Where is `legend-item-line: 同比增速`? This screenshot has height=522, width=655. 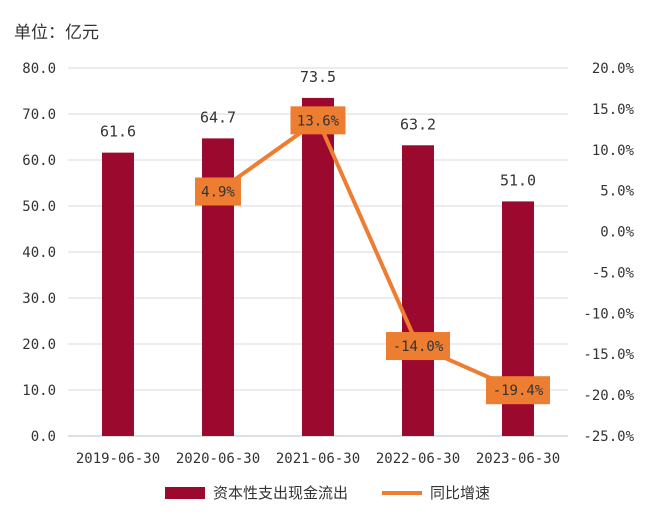
legend-item-line: 同比增速 is located at coordinates (436, 492).